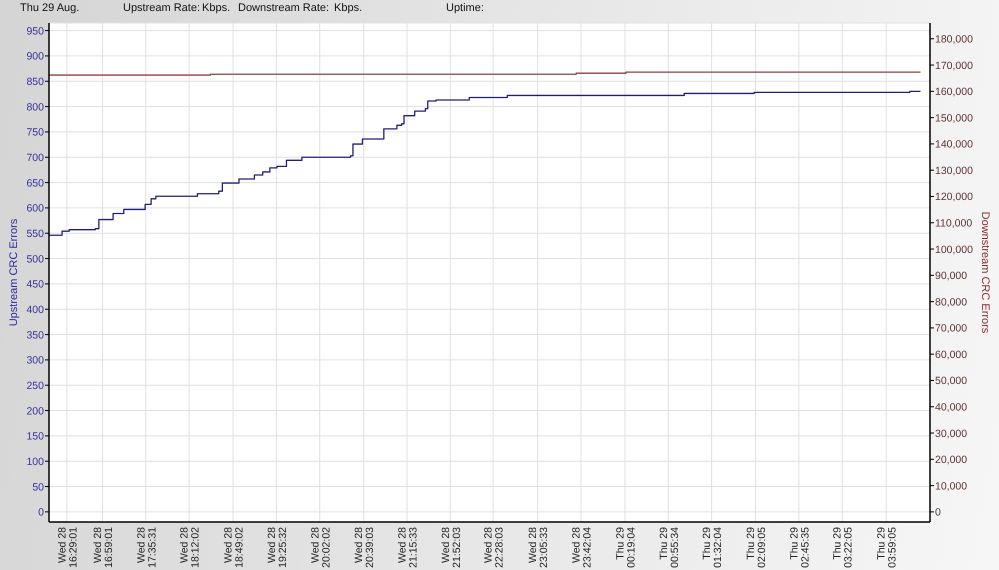  What do you see at coordinates (954, 170) in the screenshot?
I see `y2-tick-label: 130,000` at bounding box center [954, 170].